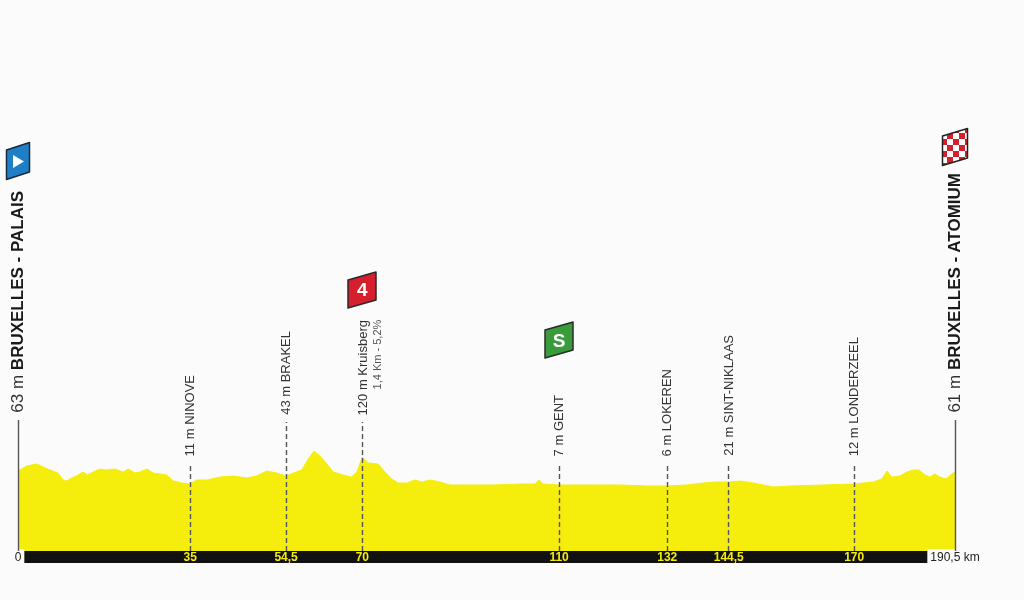 The height and width of the screenshot is (600, 1024). I want to click on x-tick-label: 170, so click(854, 557).